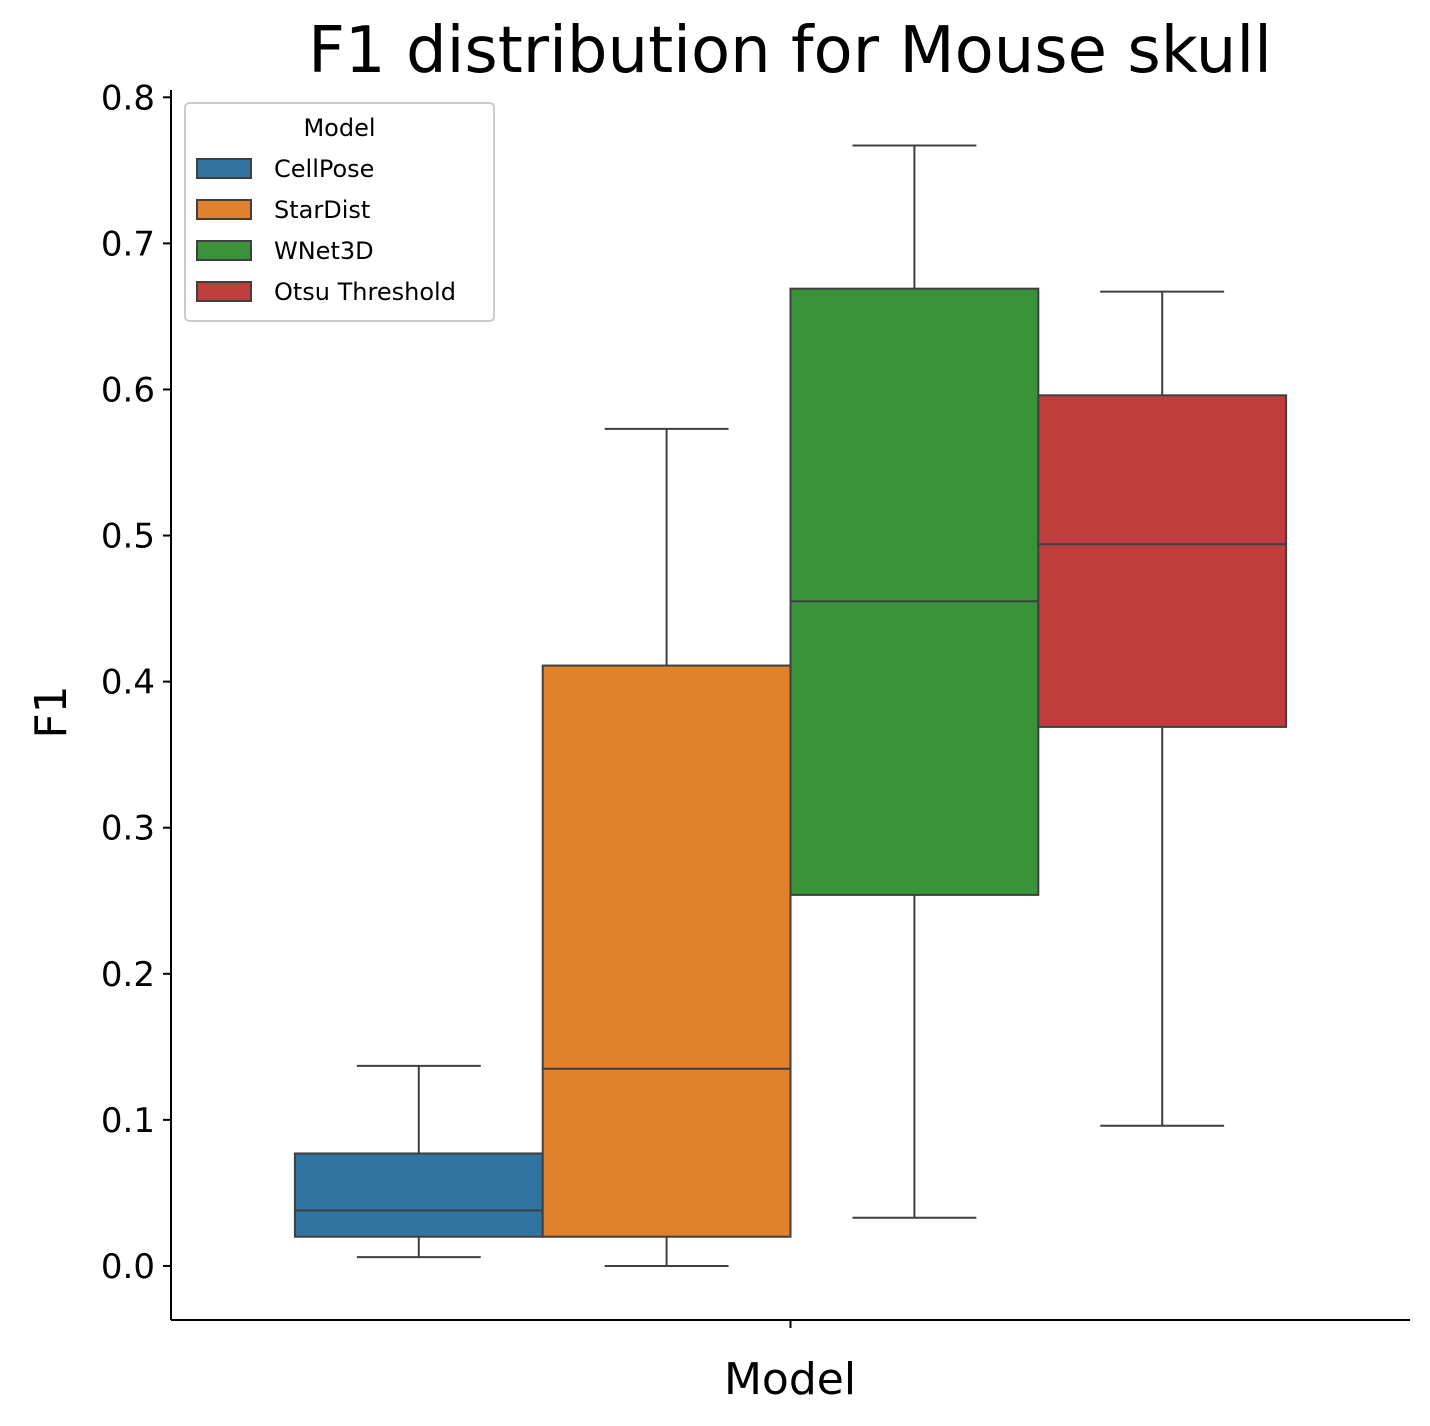 The image size is (1430, 1426). What do you see at coordinates (790, 51) in the screenshot?
I see `chart-title: F1 distribution for Mouse skull` at bounding box center [790, 51].